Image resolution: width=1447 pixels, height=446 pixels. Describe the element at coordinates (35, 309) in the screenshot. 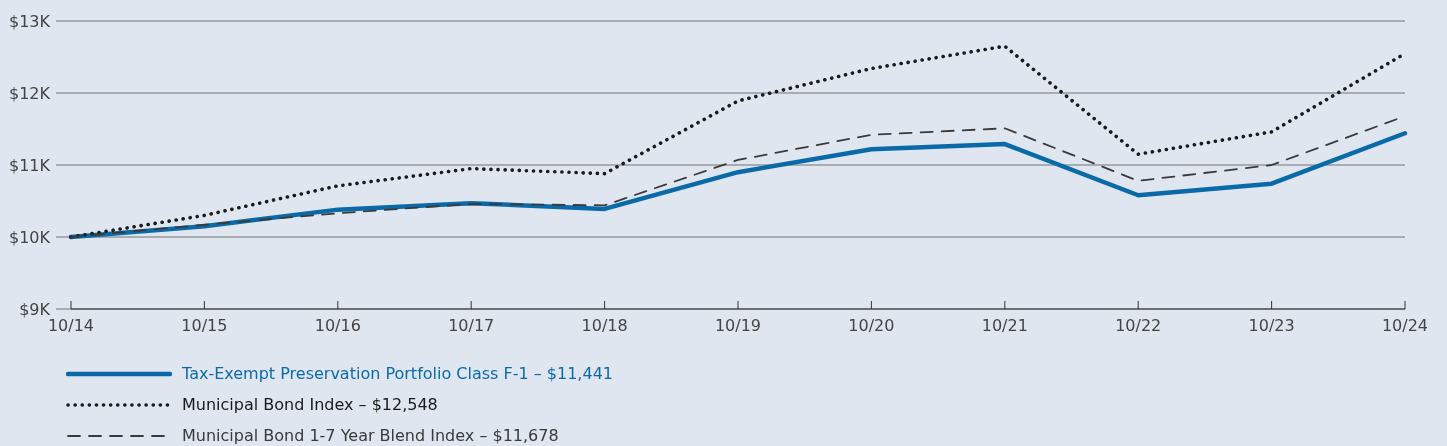

I see `y-tick-label: $9K` at that location.